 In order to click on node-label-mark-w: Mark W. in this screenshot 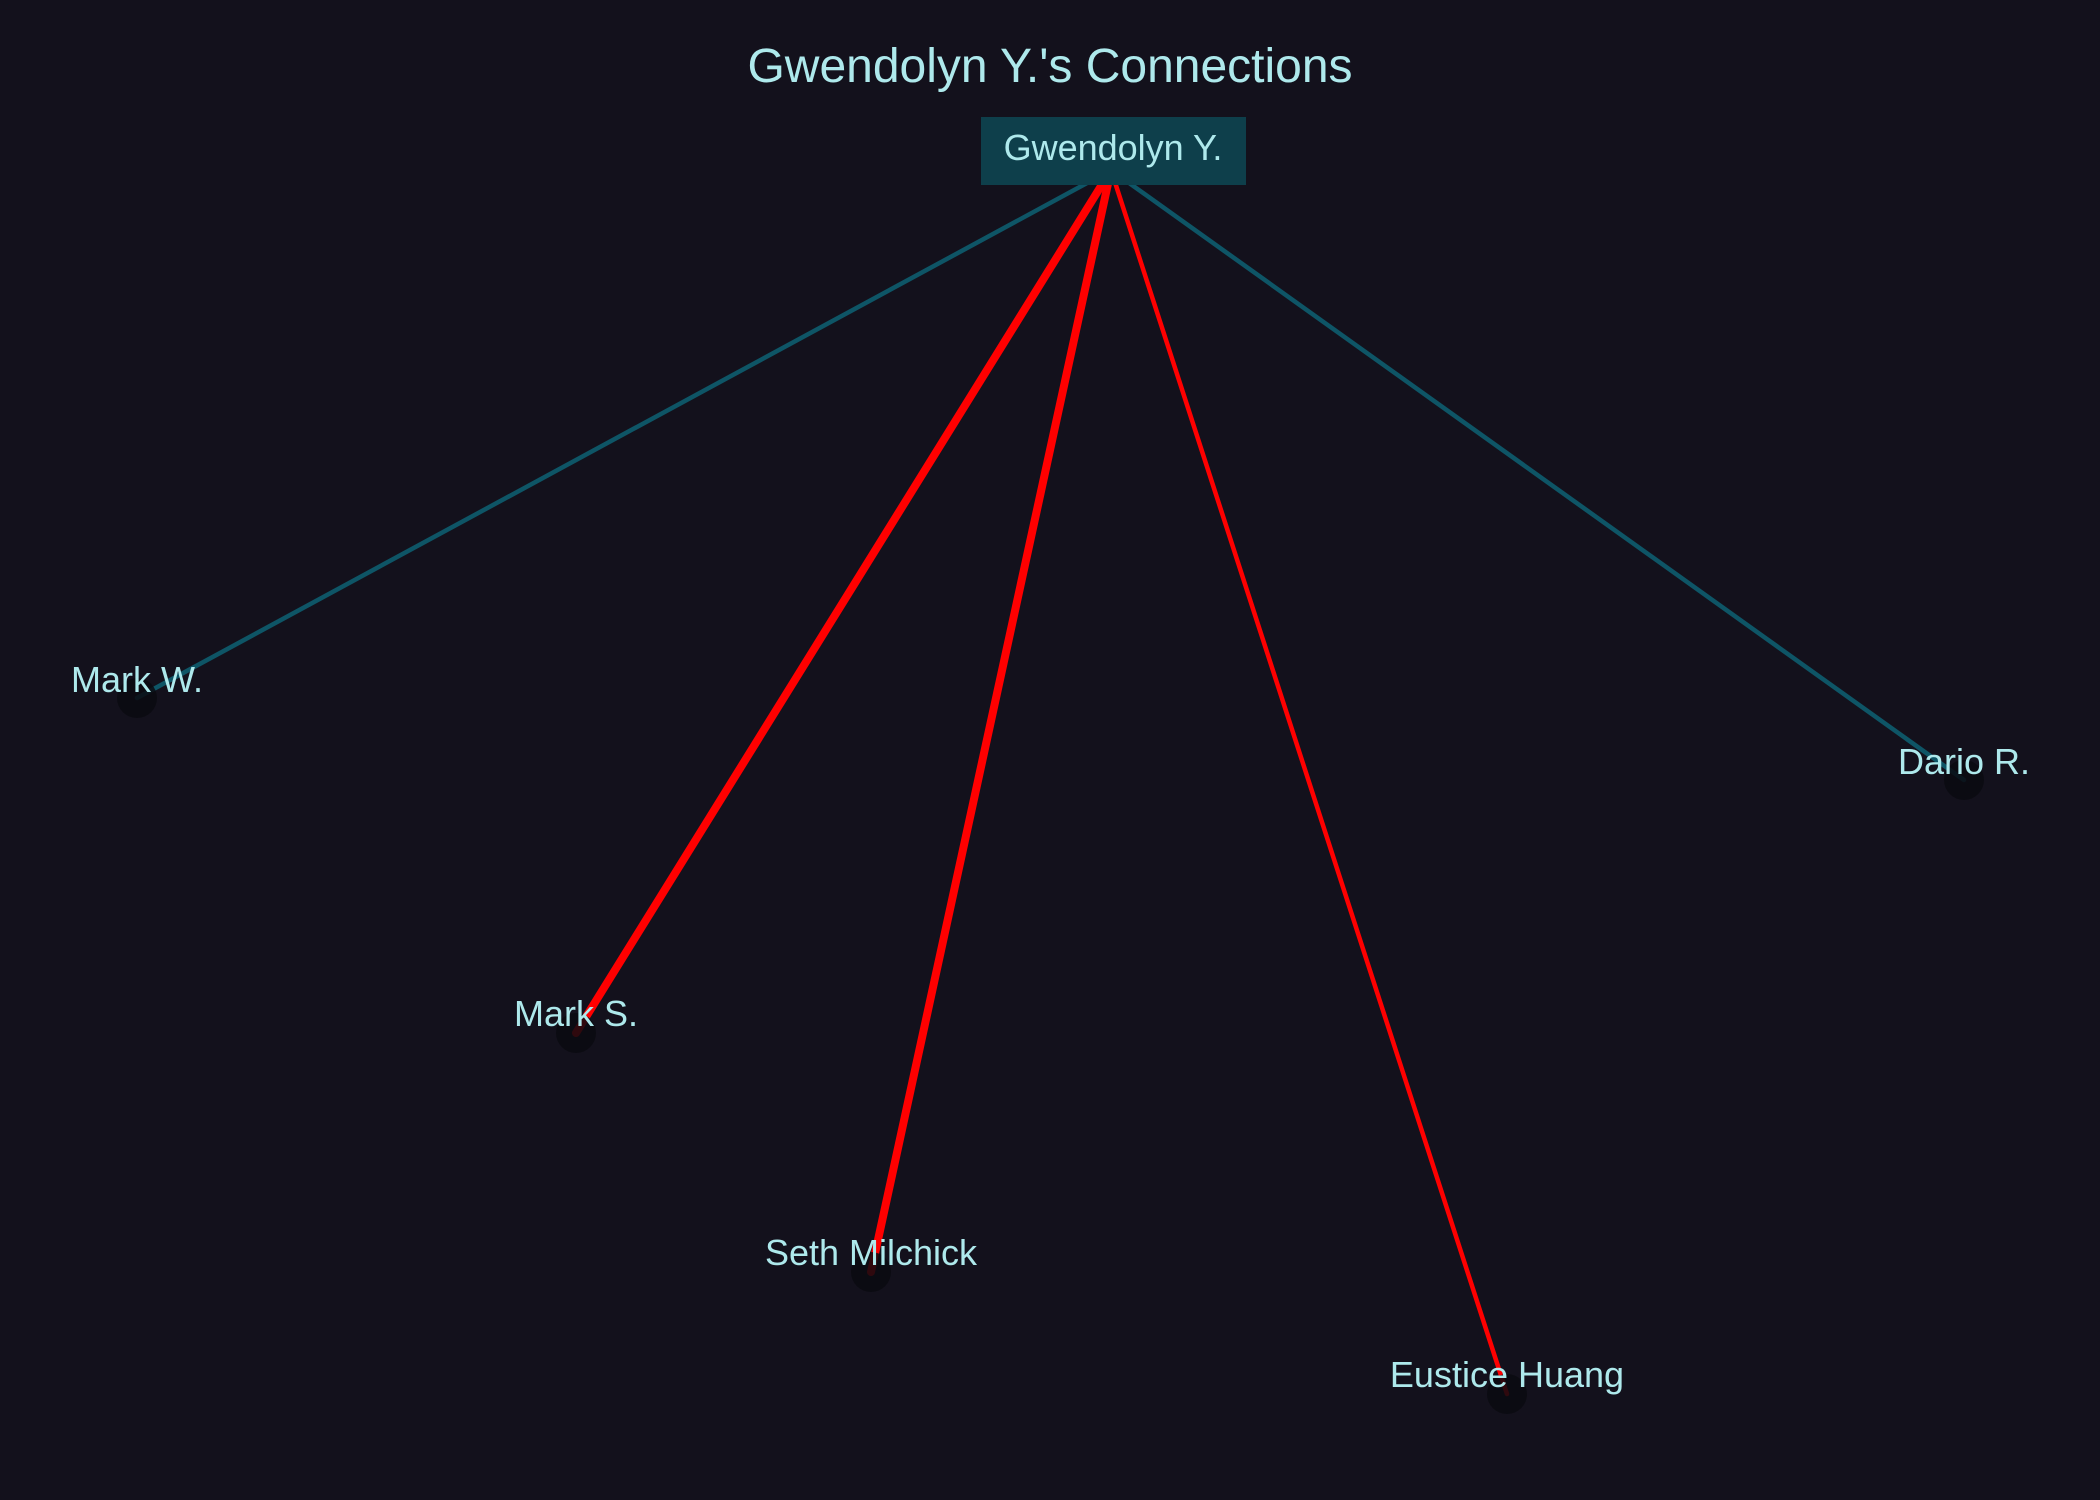, I will do `click(137, 679)`.